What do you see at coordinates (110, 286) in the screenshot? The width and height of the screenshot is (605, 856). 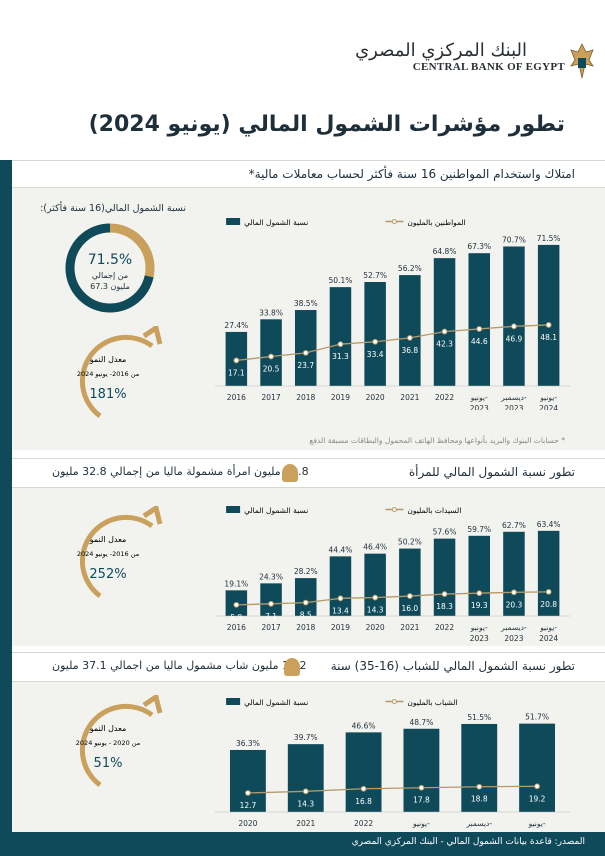 I see `ring-sub2: 67.3 مليون` at bounding box center [110, 286].